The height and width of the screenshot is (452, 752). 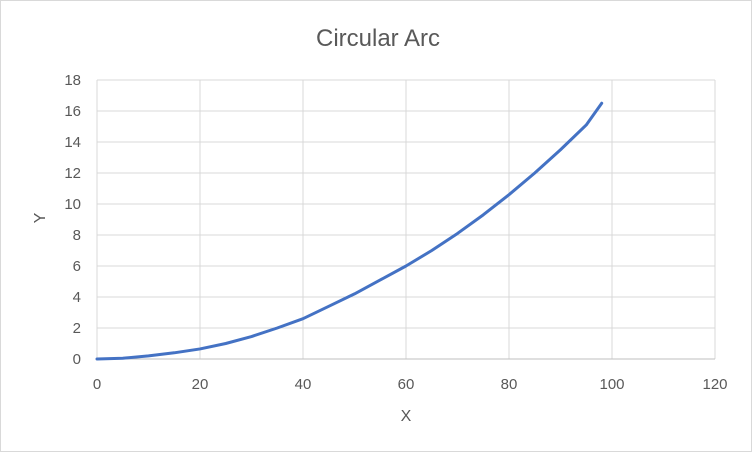 I want to click on y-tick-label: 14, so click(x=72, y=142).